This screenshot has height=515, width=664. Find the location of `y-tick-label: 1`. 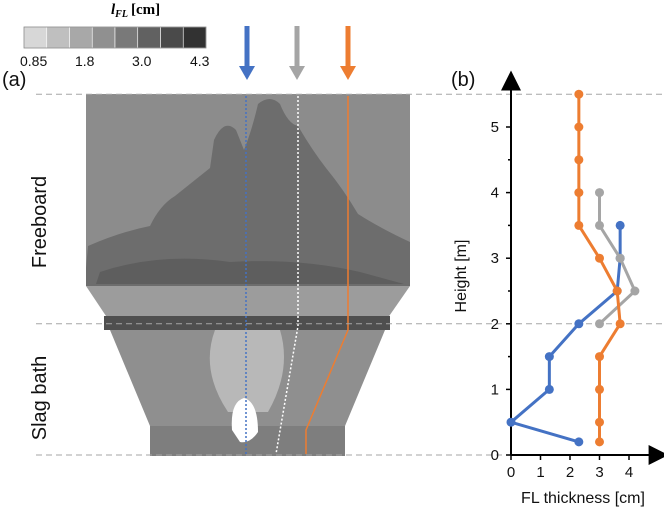

y-tick-label: 1 is located at coordinates (495, 389).